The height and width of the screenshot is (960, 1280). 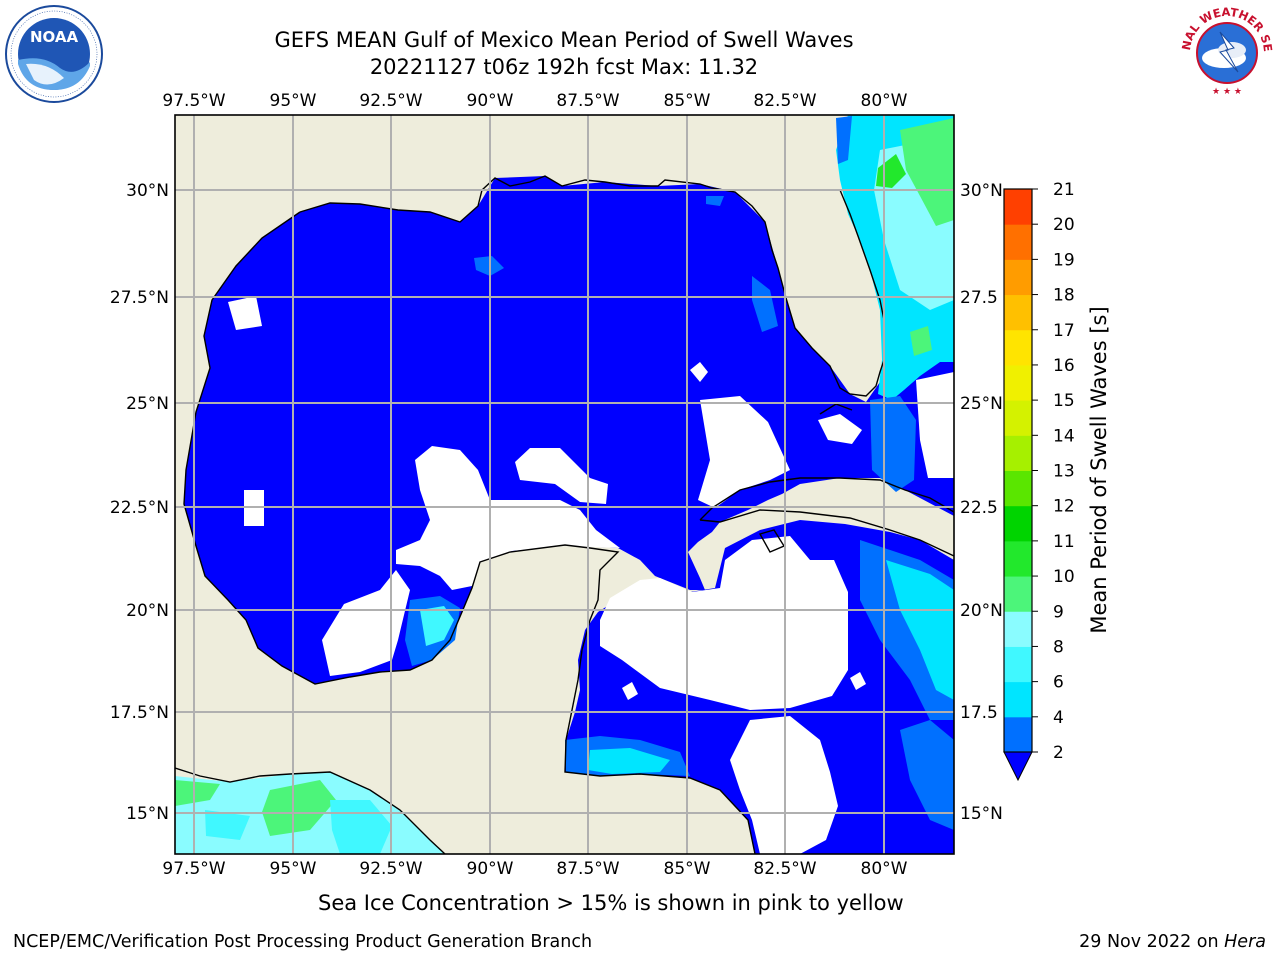 What do you see at coordinates (139, 508) in the screenshot?
I see `lat-tick-label: 22.5°N` at bounding box center [139, 508].